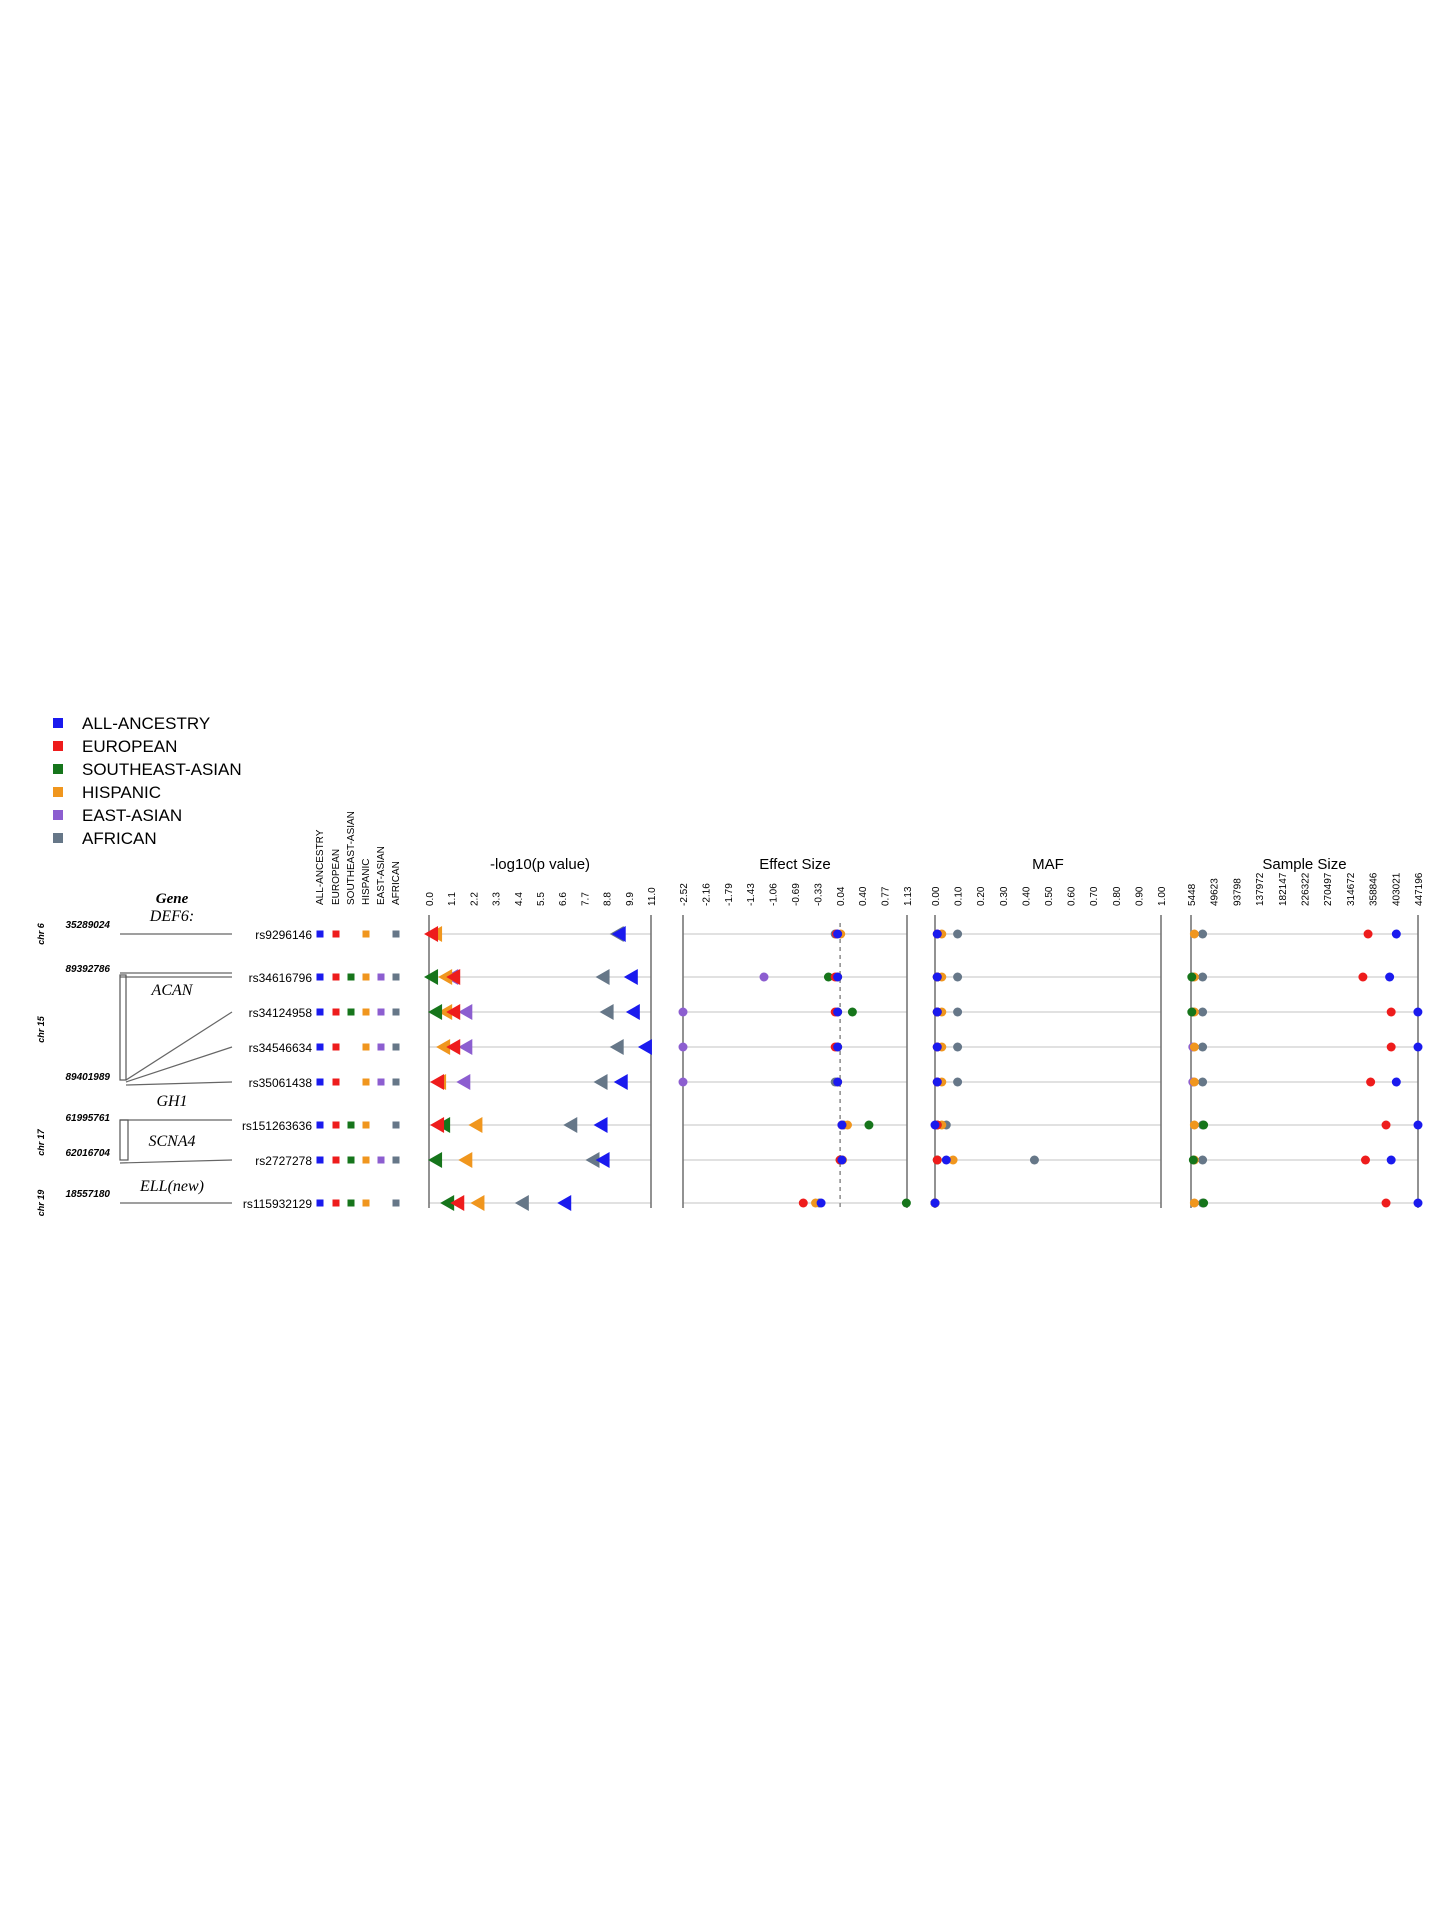 The height and width of the screenshot is (1925, 1440). What do you see at coordinates (1094, 896) in the screenshot?
I see `axis-tick-label: 0.70` at bounding box center [1094, 896].